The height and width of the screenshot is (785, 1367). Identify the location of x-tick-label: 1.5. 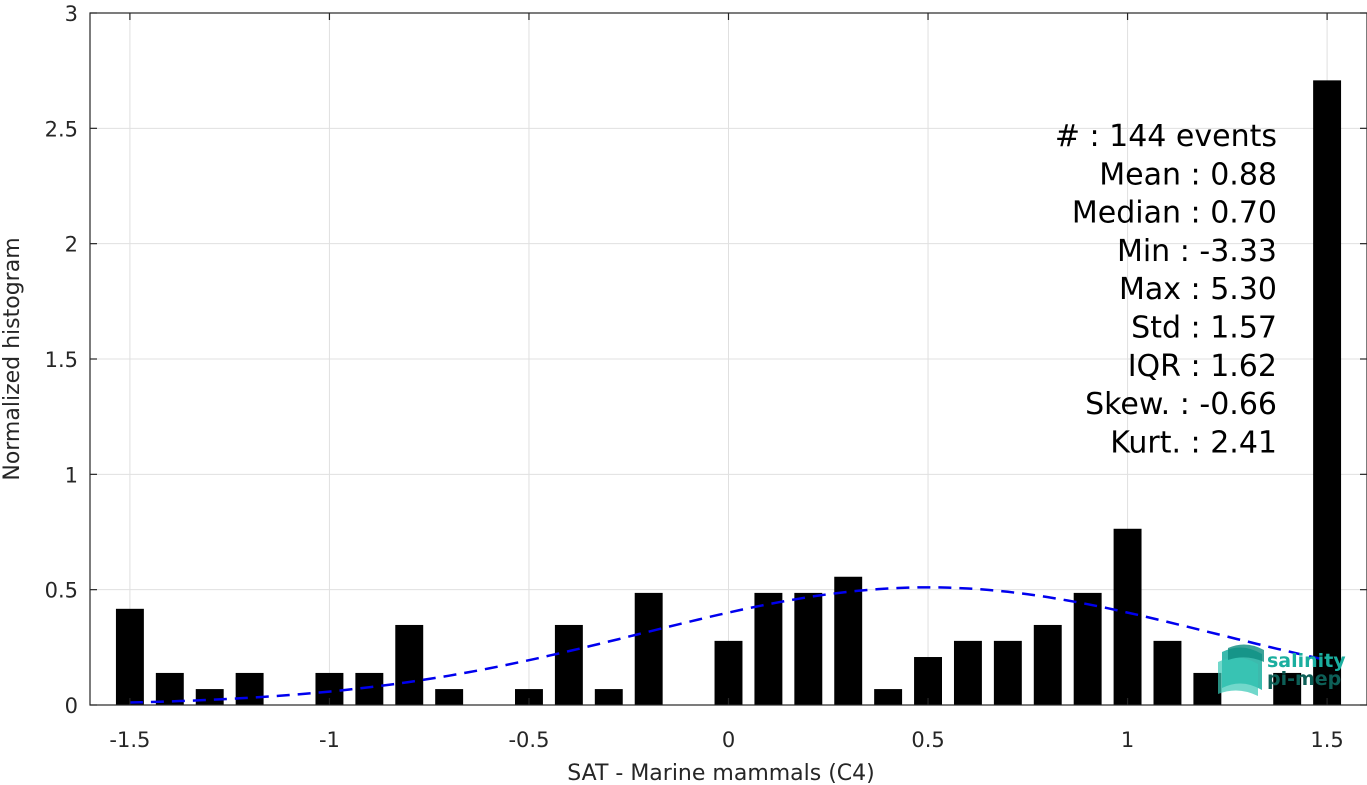
(1326, 740).